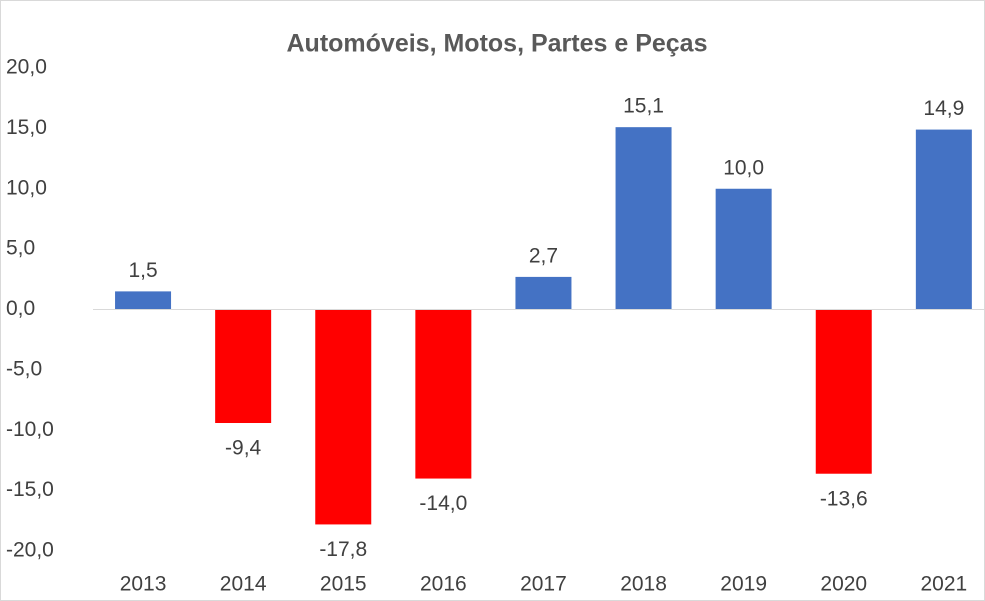 The image size is (985, 601). I want to click on y-tick-label: -10,0, so click(30, 429).